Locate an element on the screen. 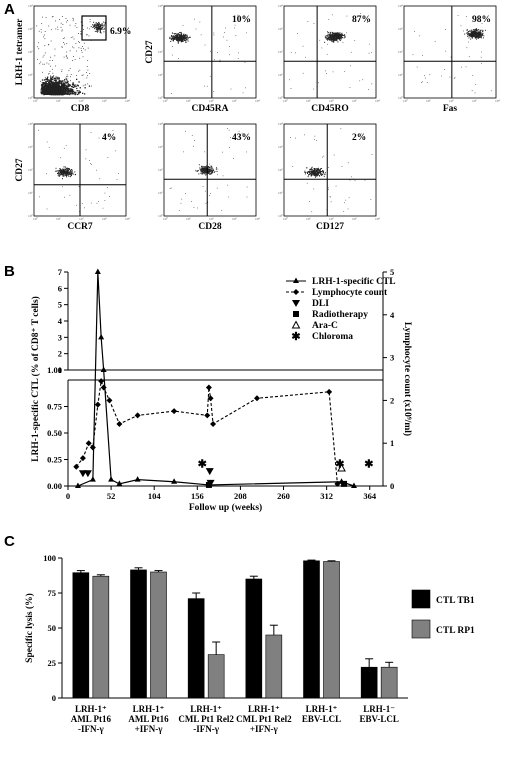 This screenshot has width=520, height=760. y-tick-label: 10¹ is located at coordinates (30, 193).